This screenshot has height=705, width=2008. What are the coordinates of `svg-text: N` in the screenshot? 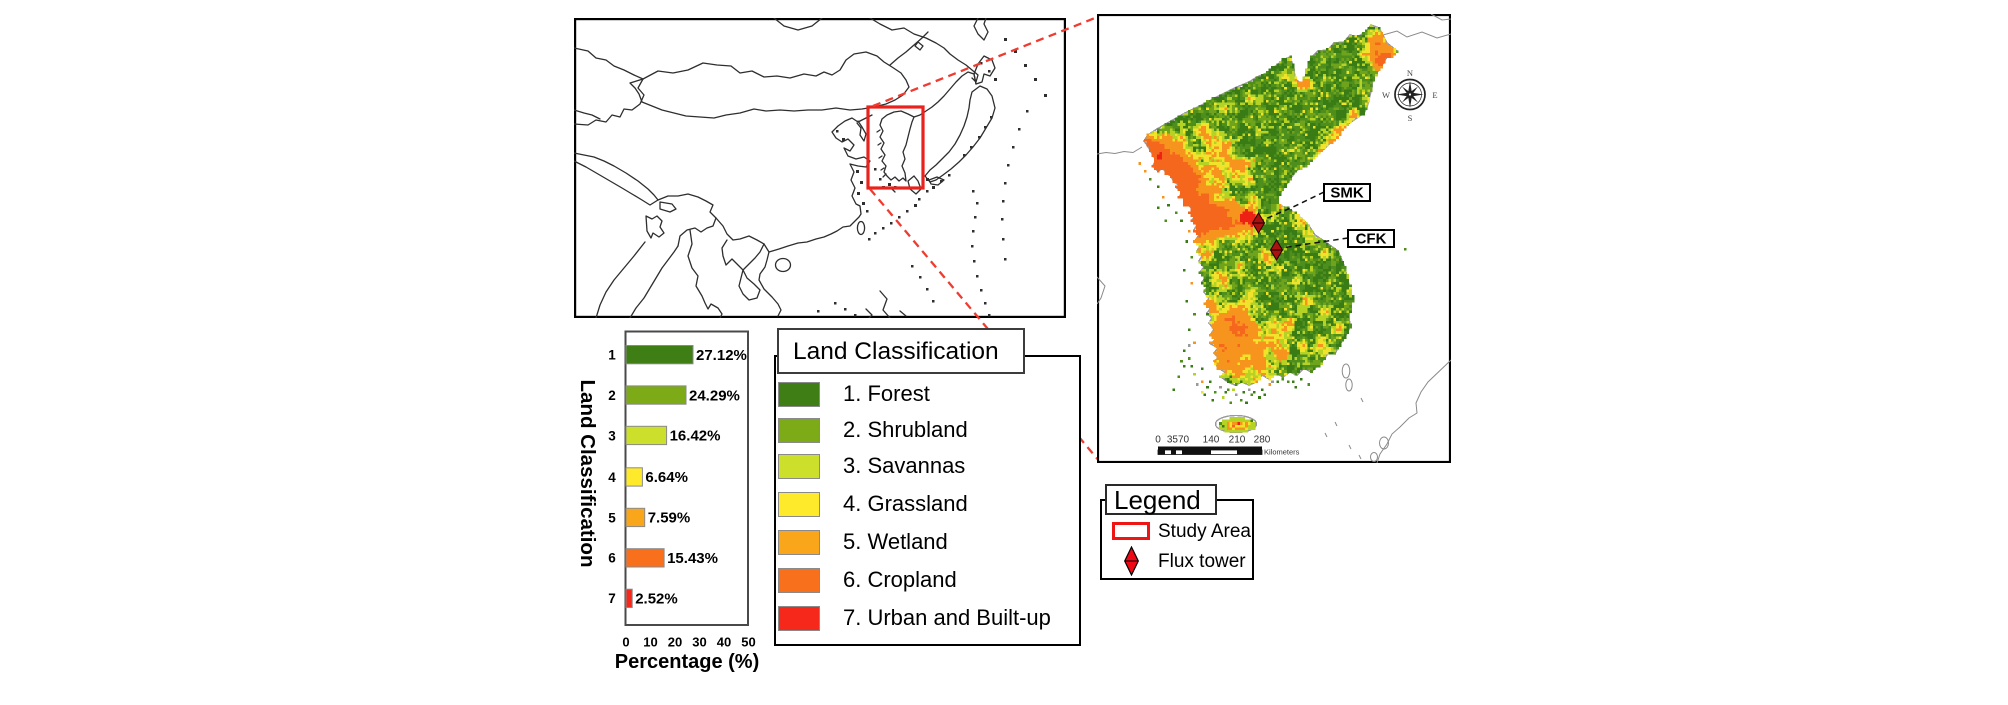 It's located at (1410, 73).